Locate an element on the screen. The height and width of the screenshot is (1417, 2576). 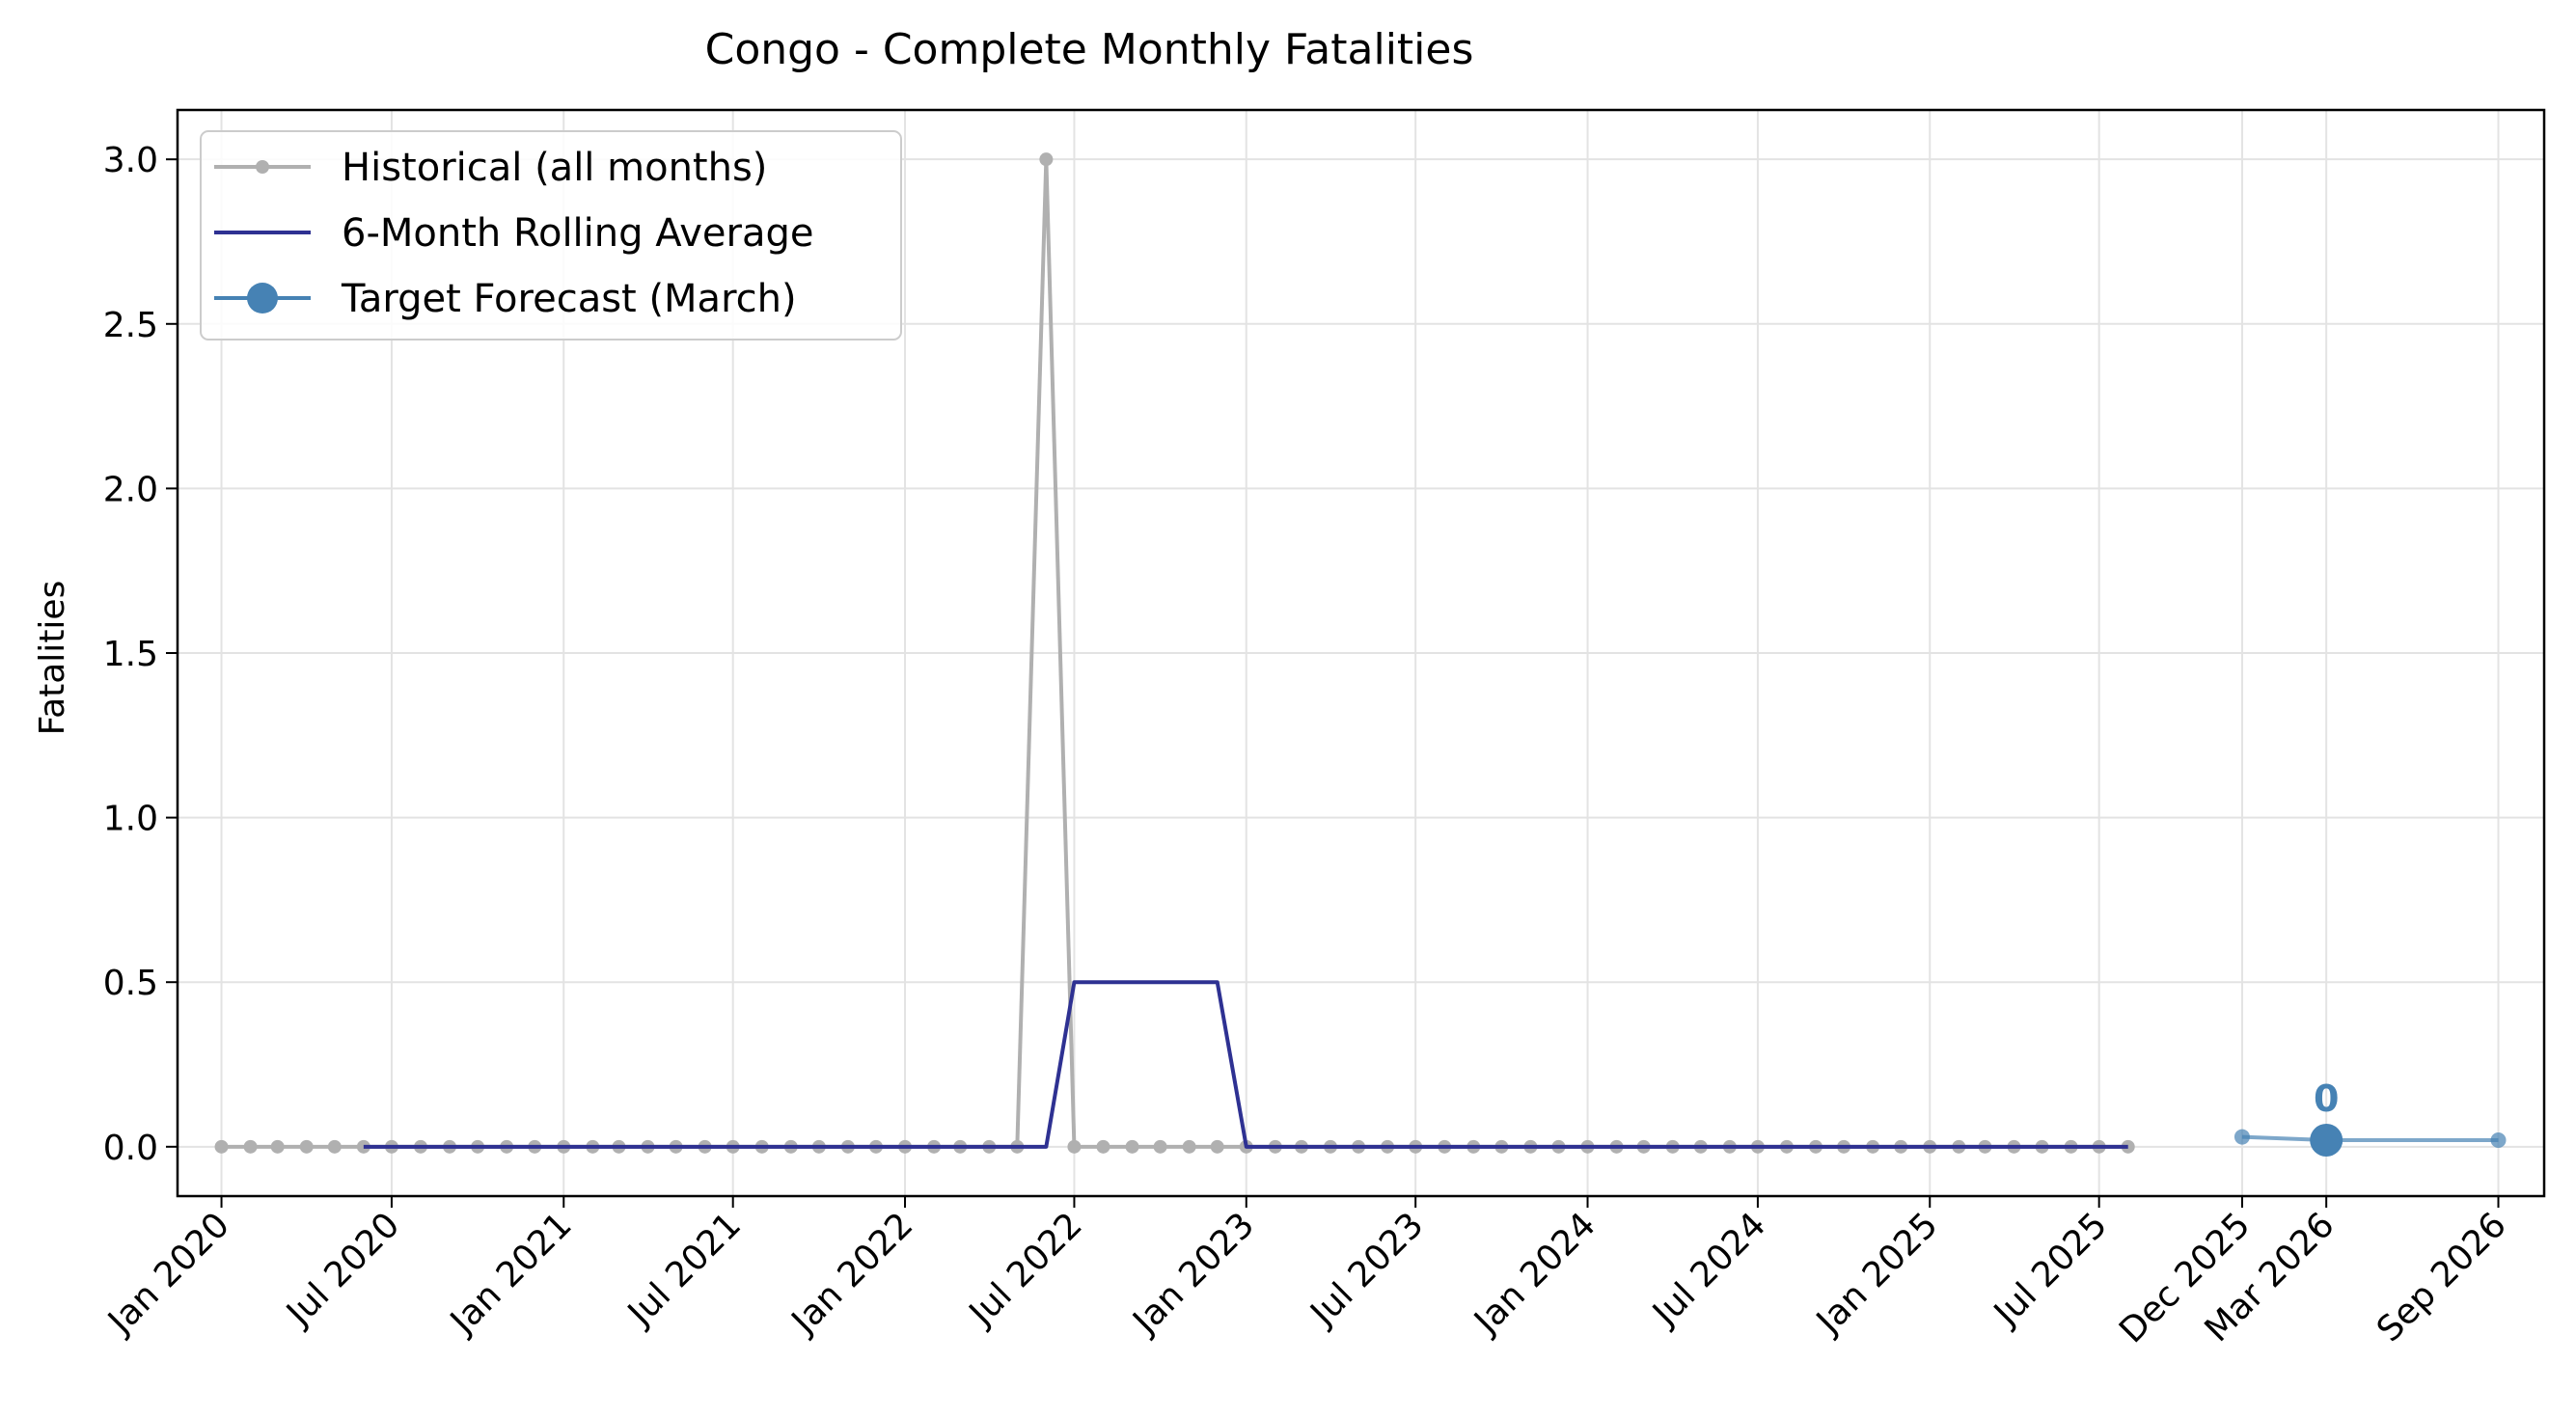
x-tick-label: Jan 2023 is located at coordinates (1194, 1274).